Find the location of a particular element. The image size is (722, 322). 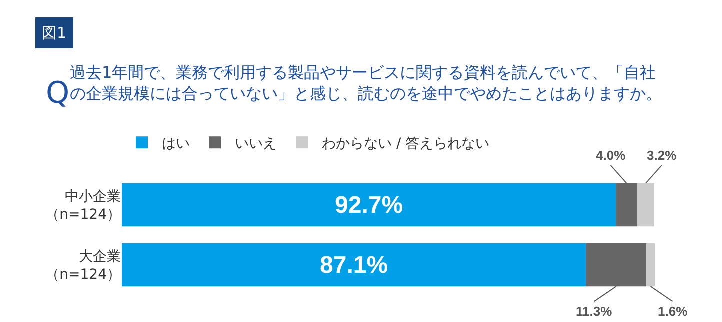

legend-label: いいえ is located at coordinates (256, 144).